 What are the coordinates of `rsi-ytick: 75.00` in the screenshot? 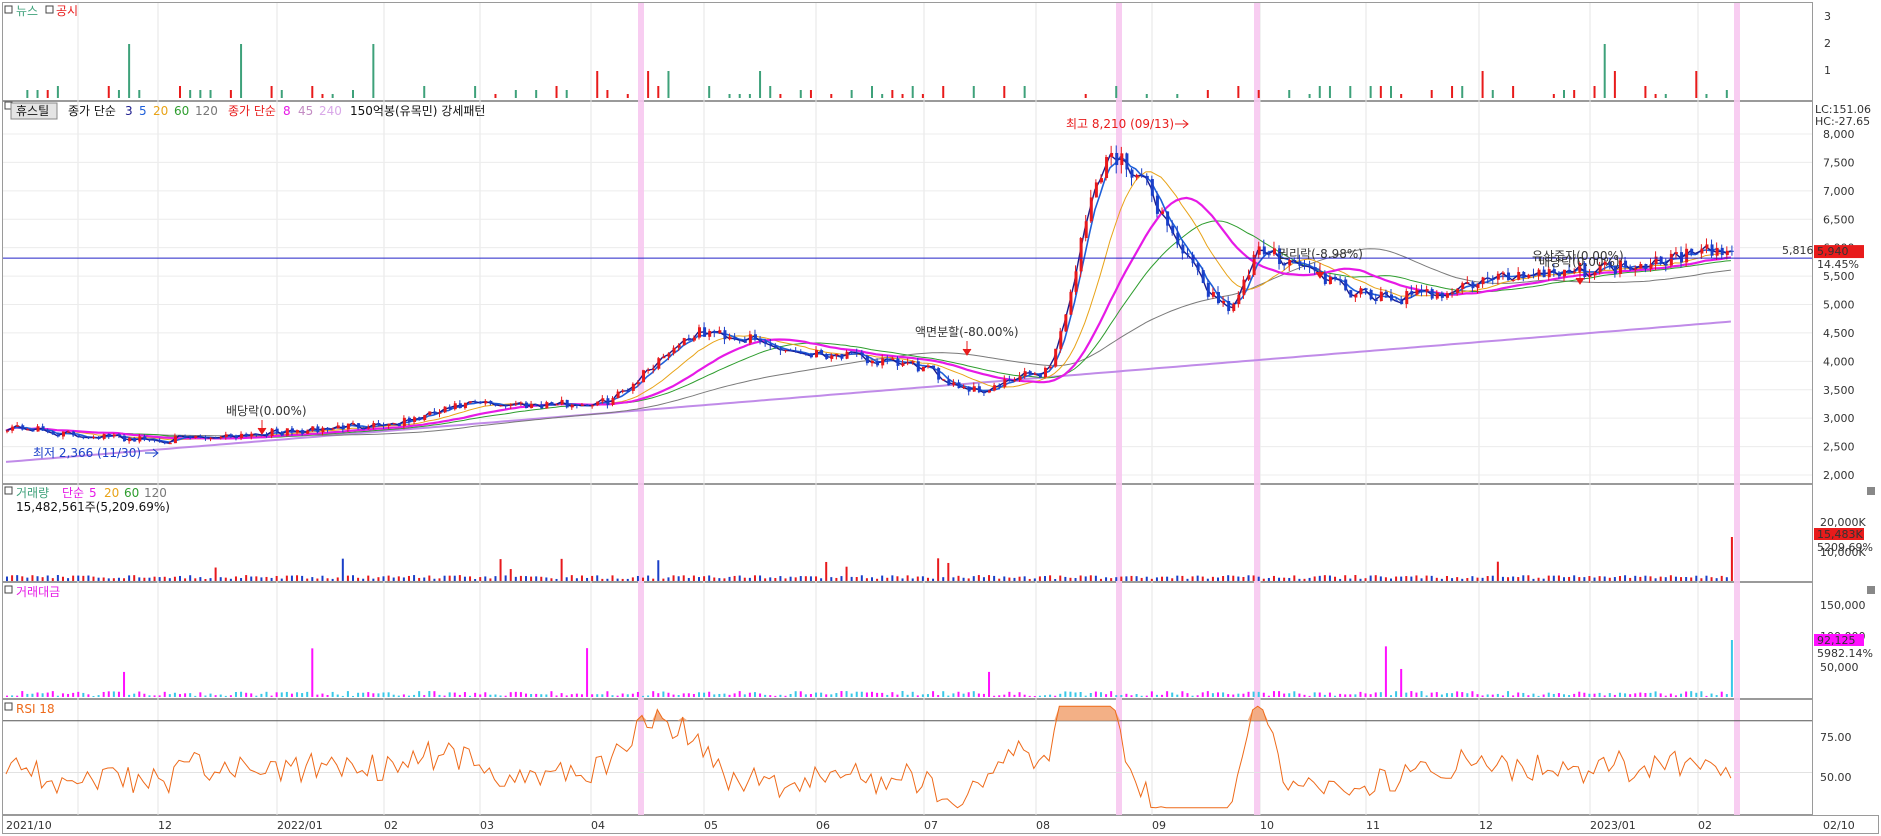 It's located at (1836, 737).